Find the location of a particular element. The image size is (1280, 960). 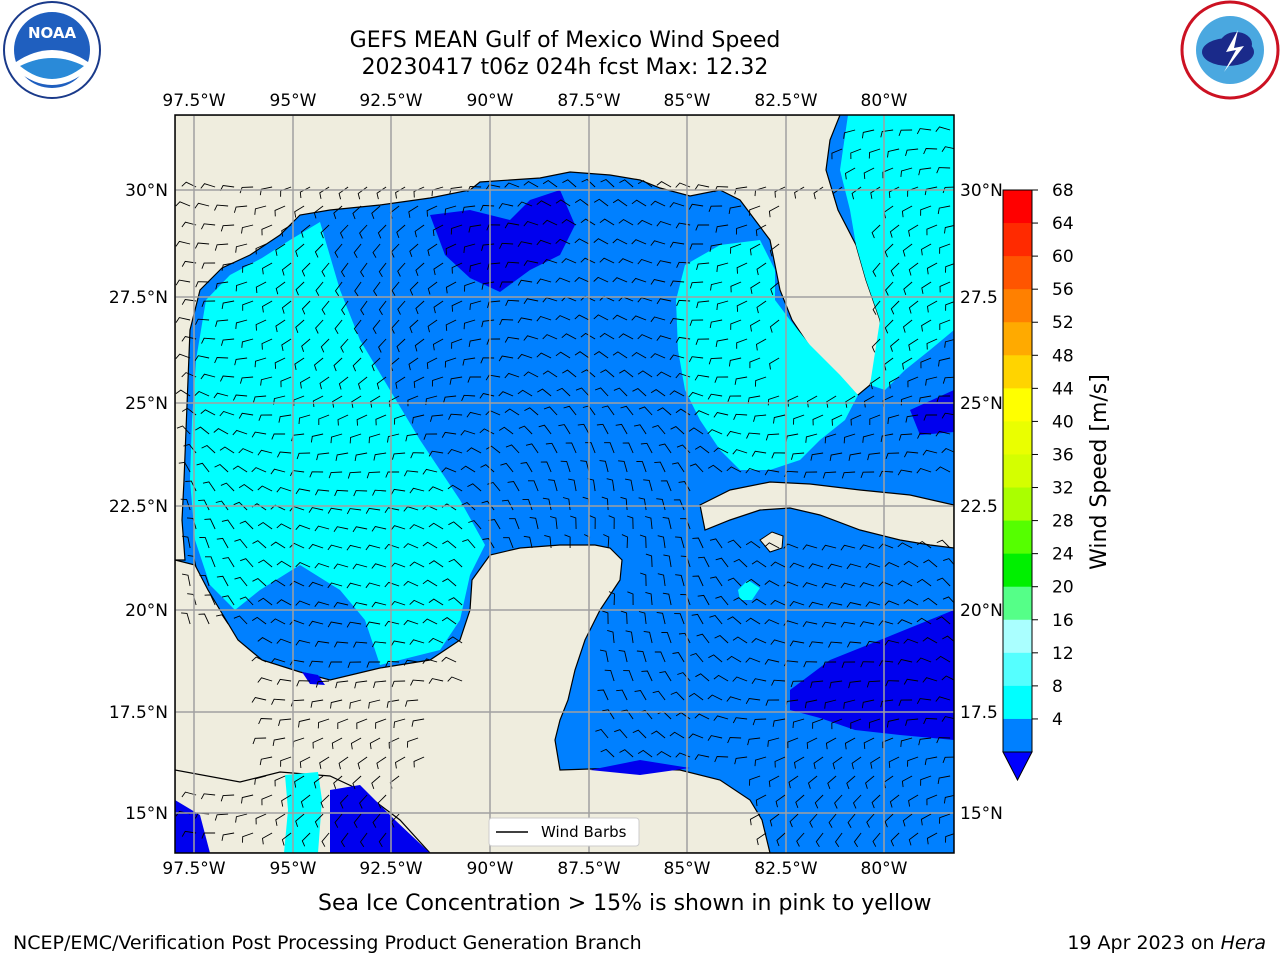

lon-label-top: 85°W is located at coordinates (687, 101).